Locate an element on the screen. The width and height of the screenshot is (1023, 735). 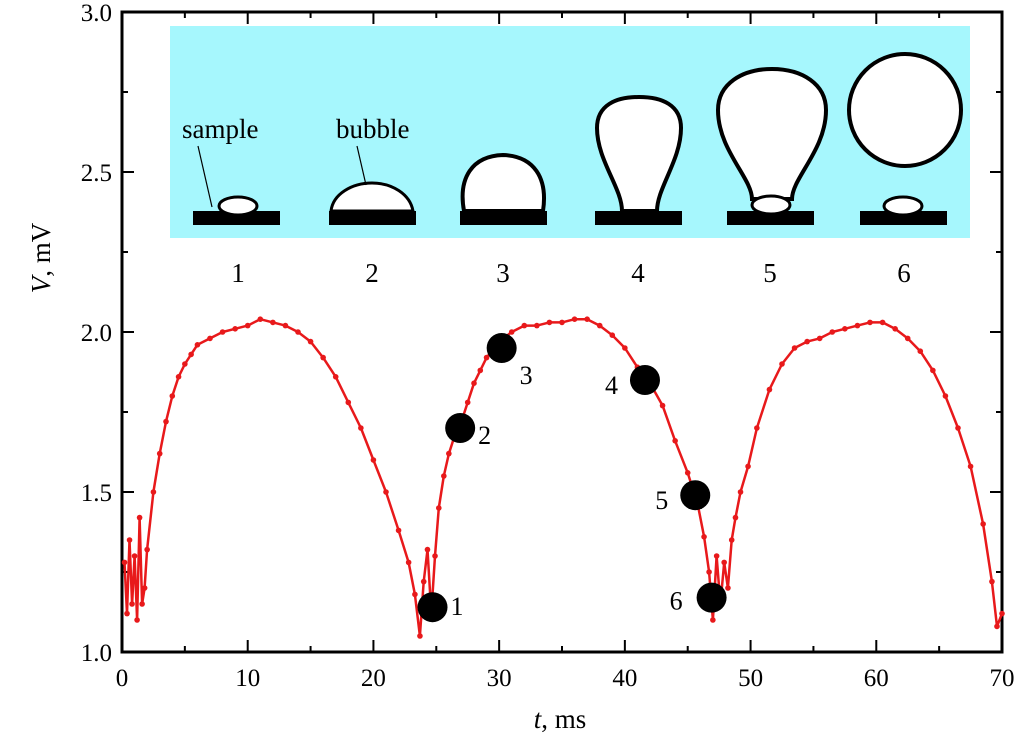
y-axis-label: V, mV is located at coordinates (41, 257).